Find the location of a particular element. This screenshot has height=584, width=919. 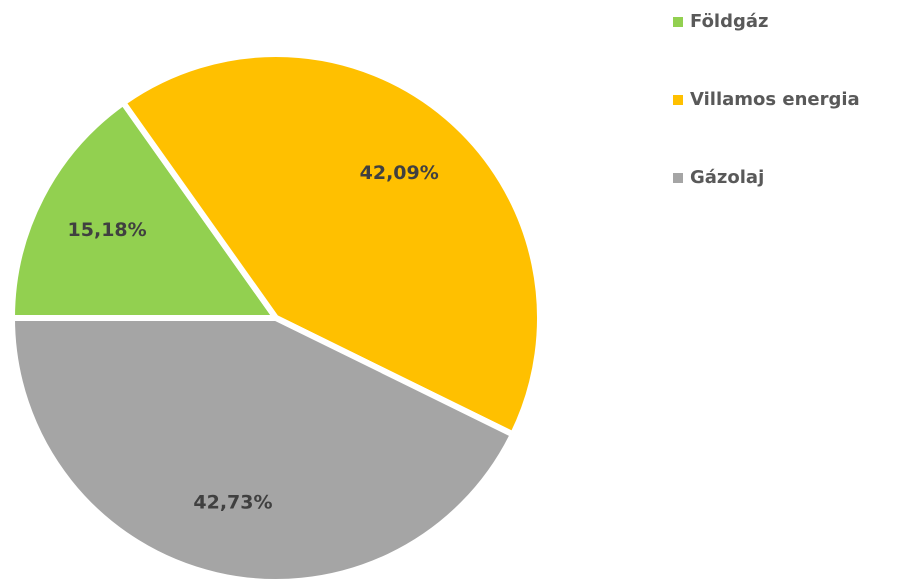

legend-label: Földgáz is located at coordinates (729, 21).